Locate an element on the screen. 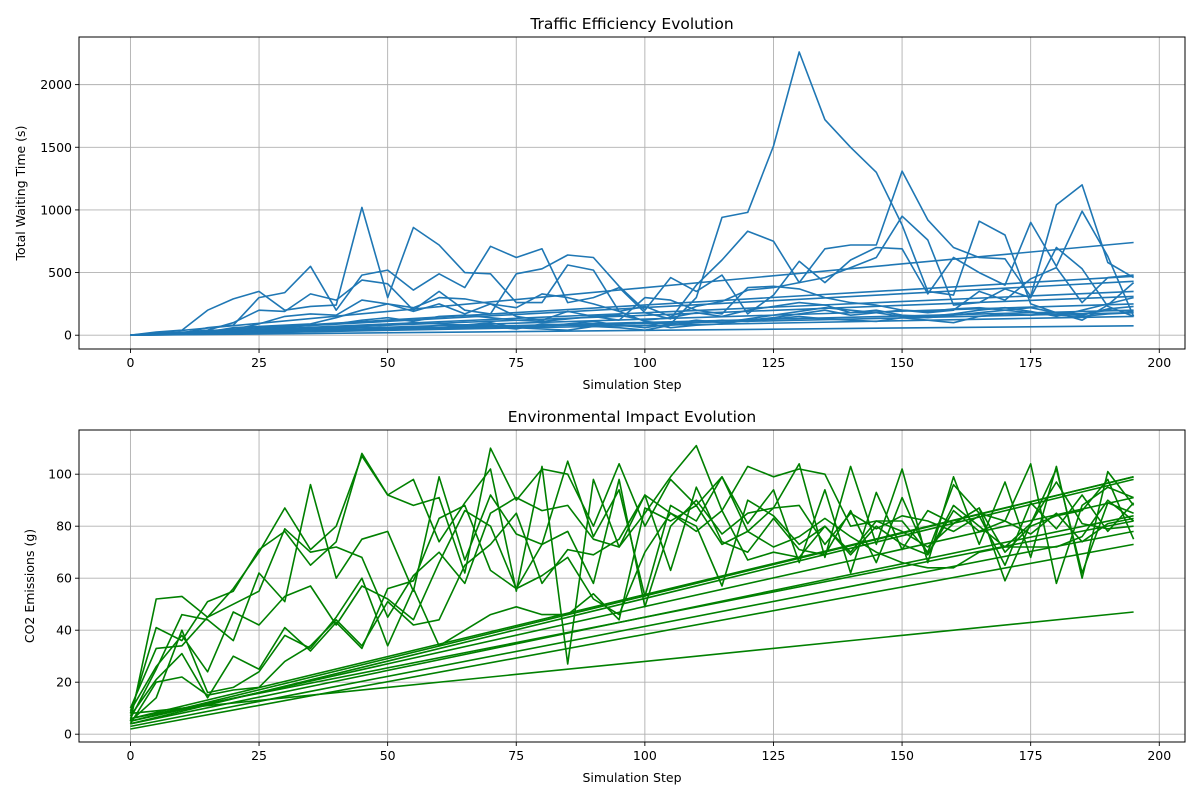 This screenshot has height=800, width=1200. chart-title: Traffic Efficiency Evolution is located at coordinates (631, 24).